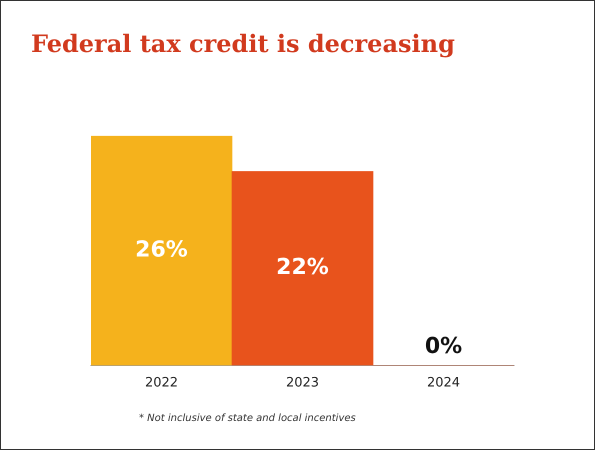 Image resolution: width=595 pixels, height=450 pixels. I want to click on data-label: 0%, so click(443, 347).